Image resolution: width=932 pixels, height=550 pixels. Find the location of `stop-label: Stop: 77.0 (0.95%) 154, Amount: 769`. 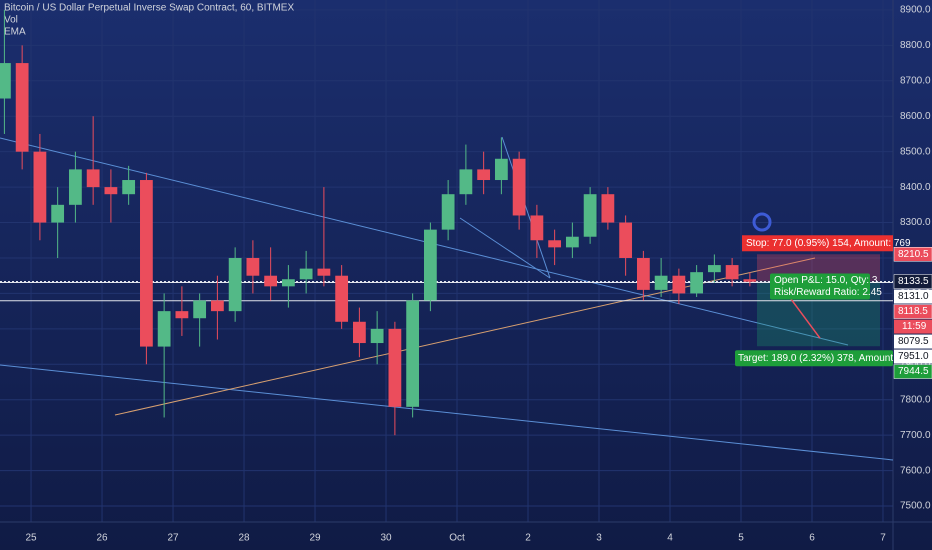

stop-label: Stop: 77.0 (0.95%) 154, Amount: 769 is located at coordinates (828, 243).